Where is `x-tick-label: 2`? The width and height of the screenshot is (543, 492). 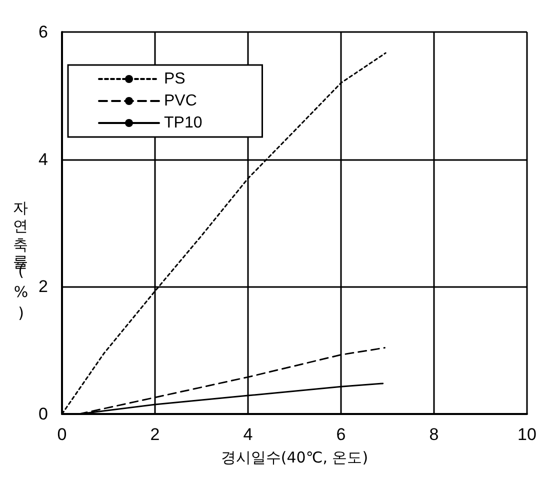
x-tick-label: 2 is located at coordinates (155, 434).